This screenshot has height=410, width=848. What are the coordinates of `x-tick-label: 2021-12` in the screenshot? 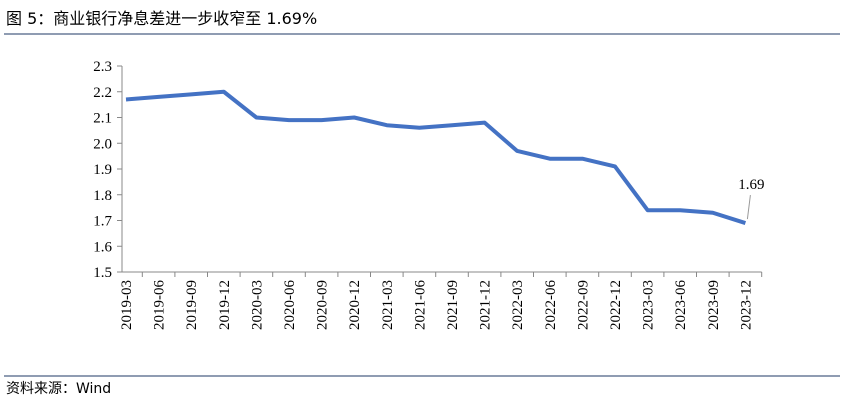 It's located at (486, 305).